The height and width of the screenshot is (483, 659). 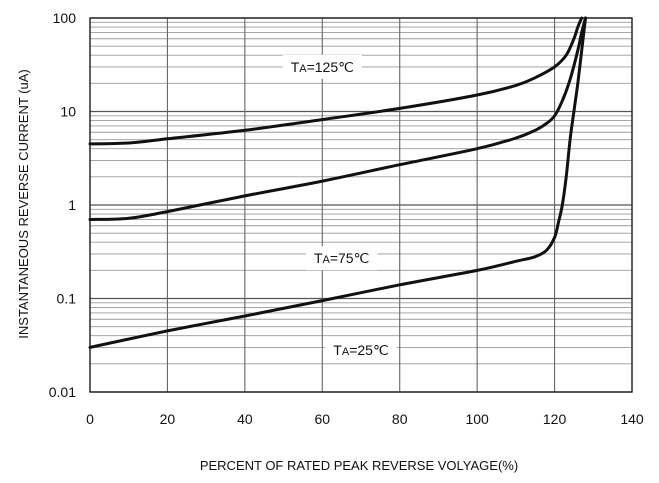 What do you see at coordinates (90, 419) in the screenshot?
I see `x-tick-label: 0` at bounding box center [90, 419].